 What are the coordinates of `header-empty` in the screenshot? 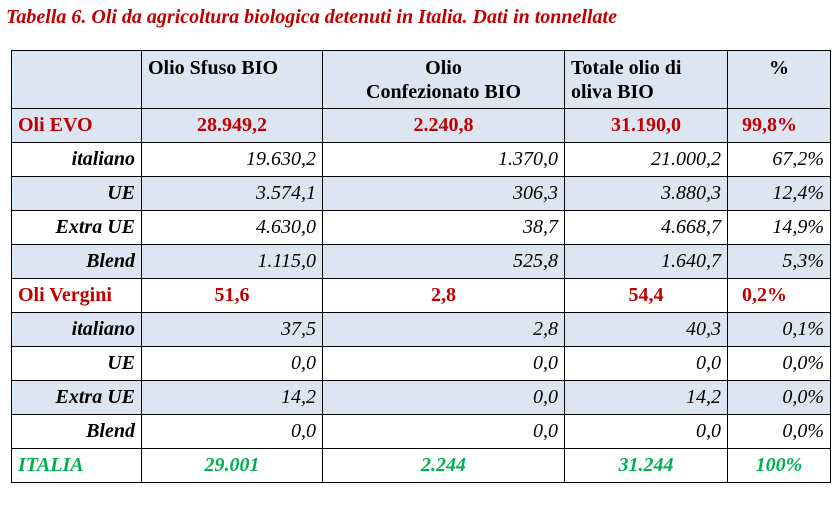 It's located at (76, 79).